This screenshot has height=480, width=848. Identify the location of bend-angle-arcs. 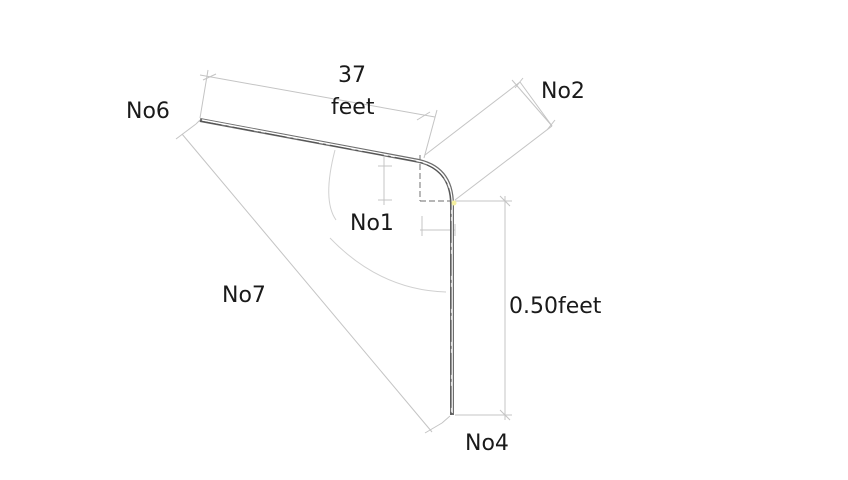
(387, 221).